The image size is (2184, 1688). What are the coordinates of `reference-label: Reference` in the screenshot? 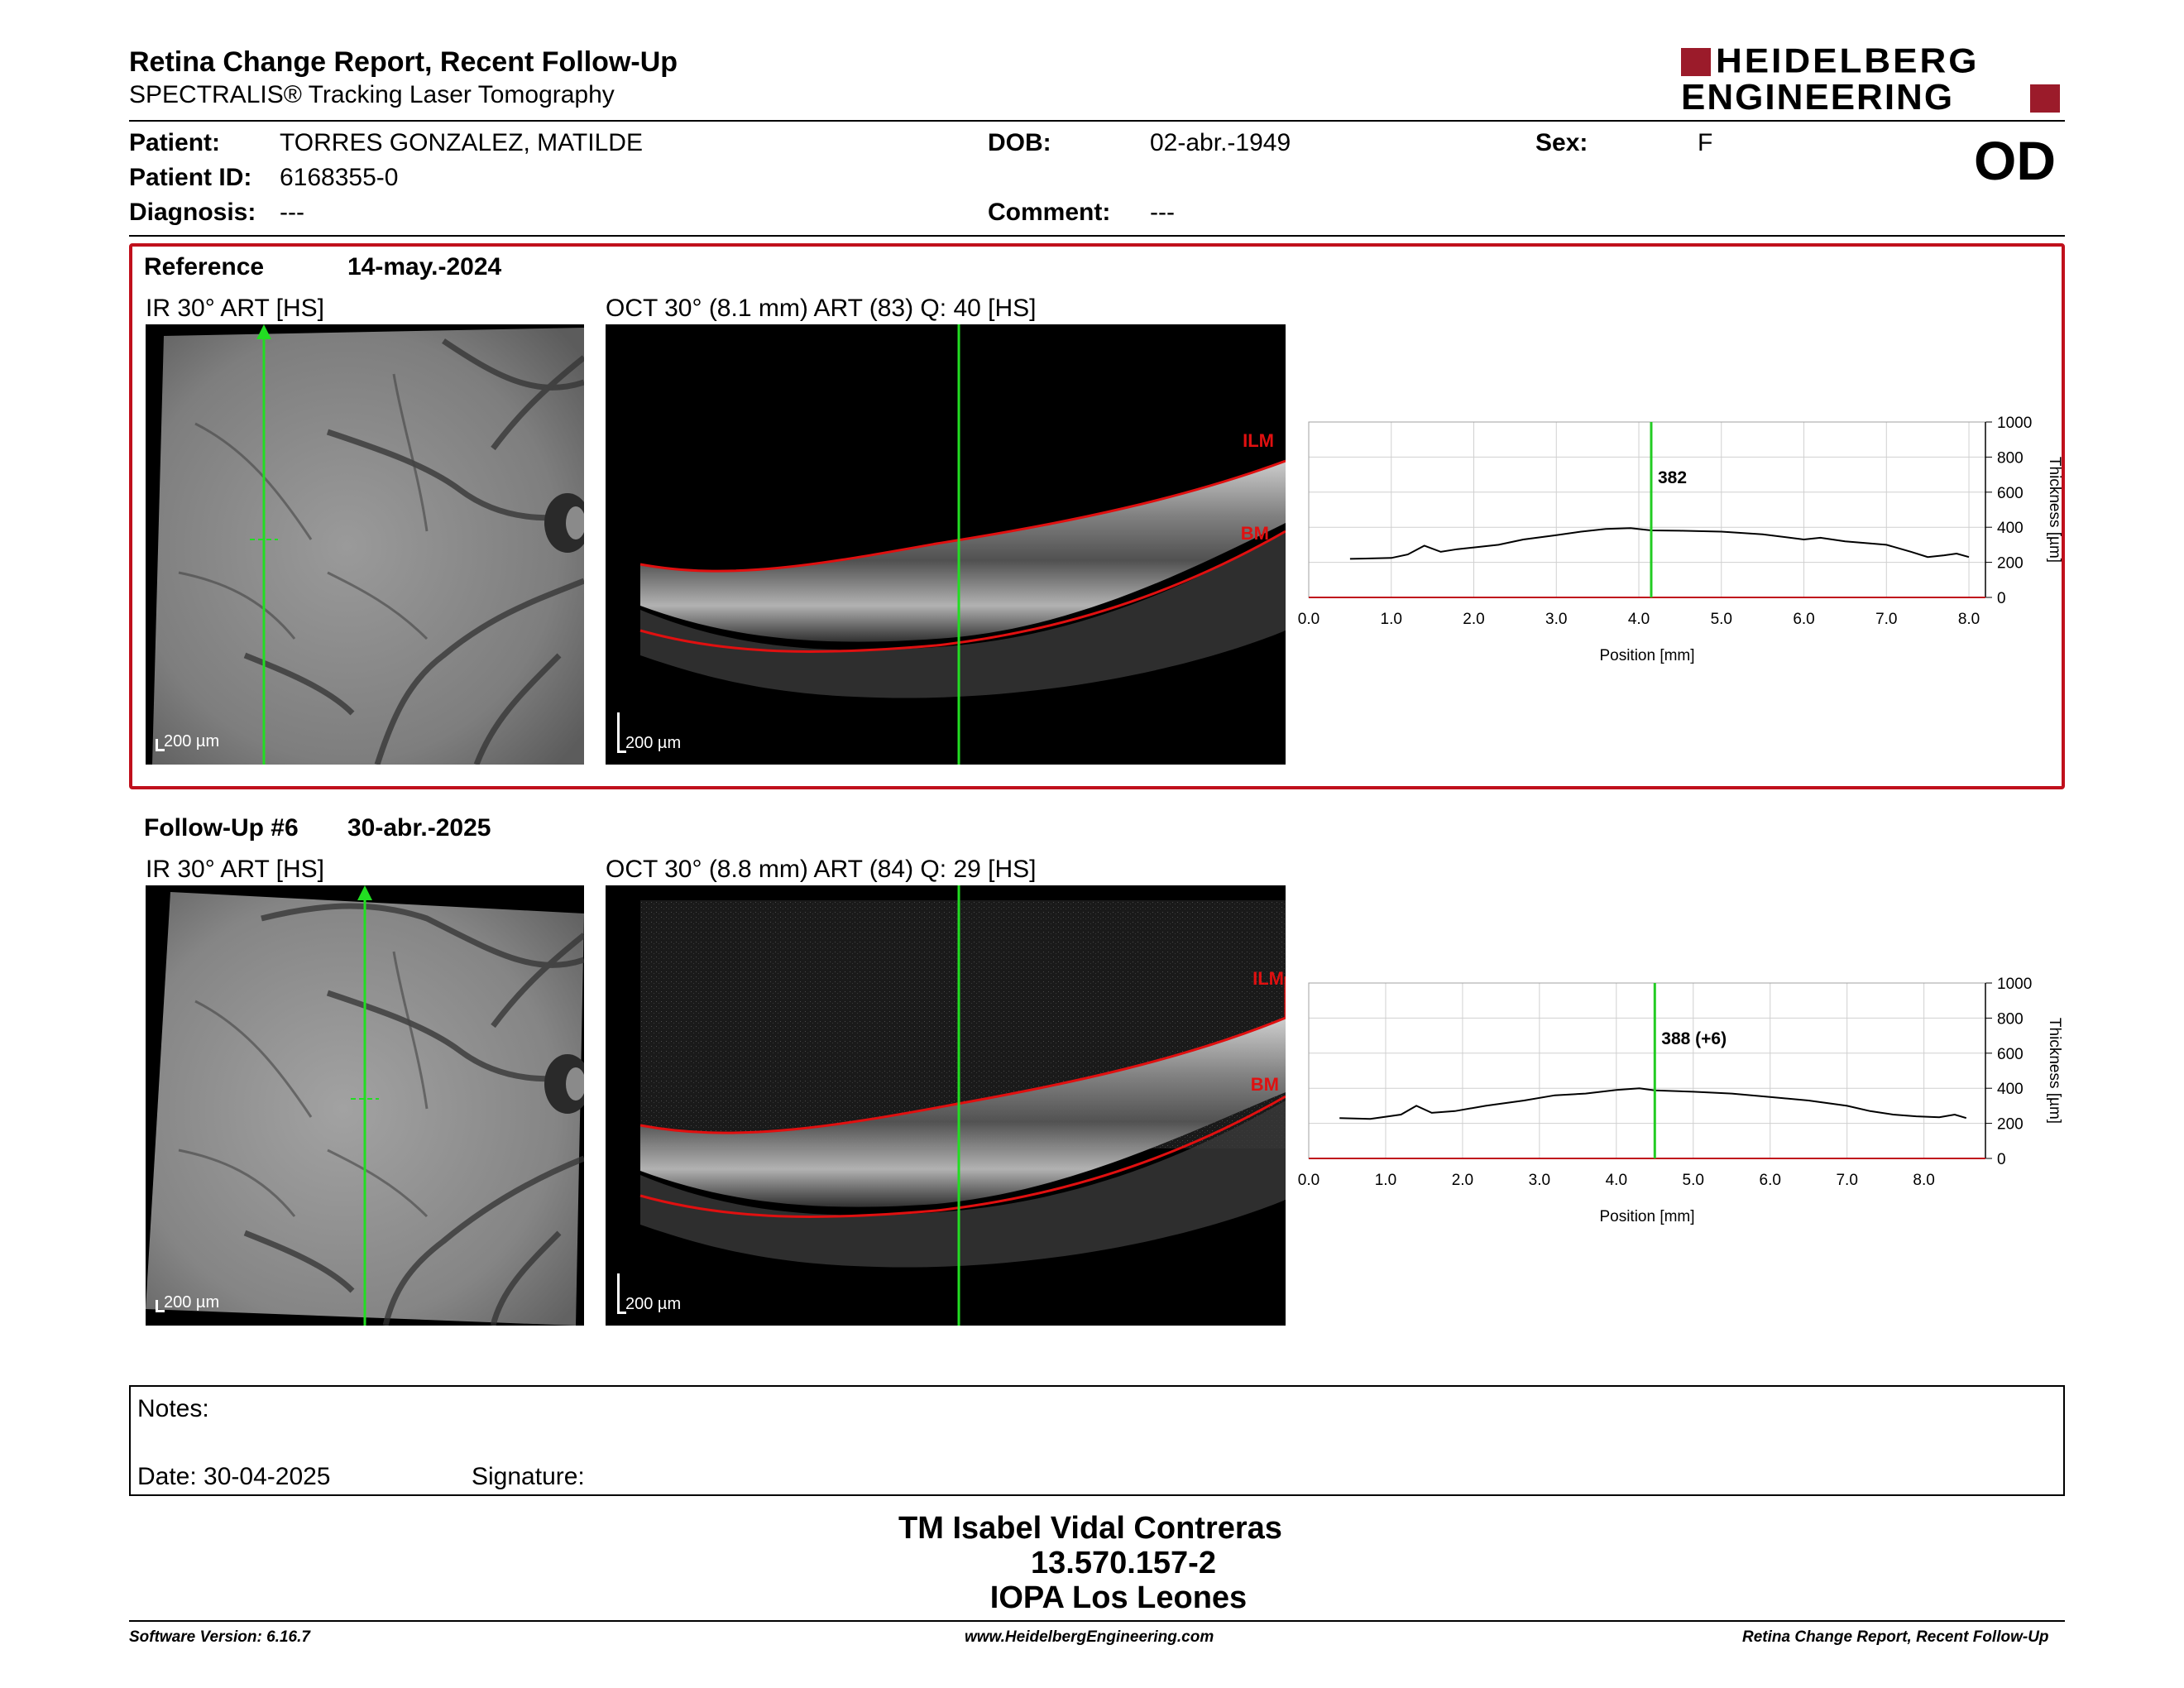 It's located at (204, 267).